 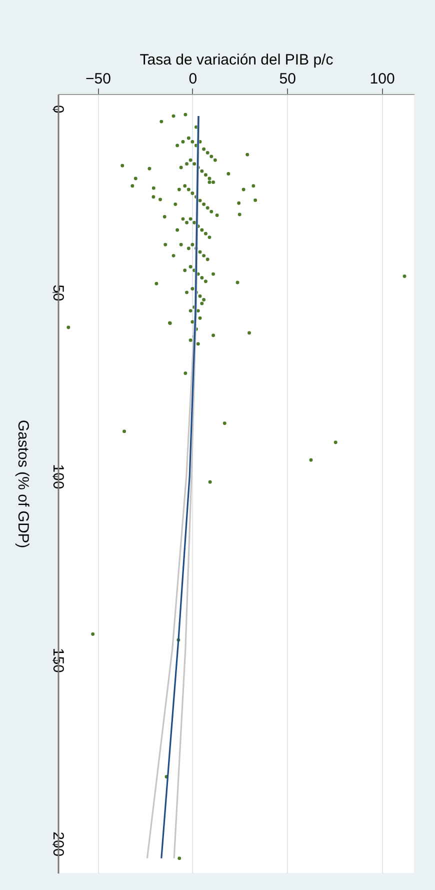 What do you see at coordinates (237, 60) in the screenshot?
I see `x-axis-title: Tasa de variación del PIB p/c` at bounding box center [237, 60].